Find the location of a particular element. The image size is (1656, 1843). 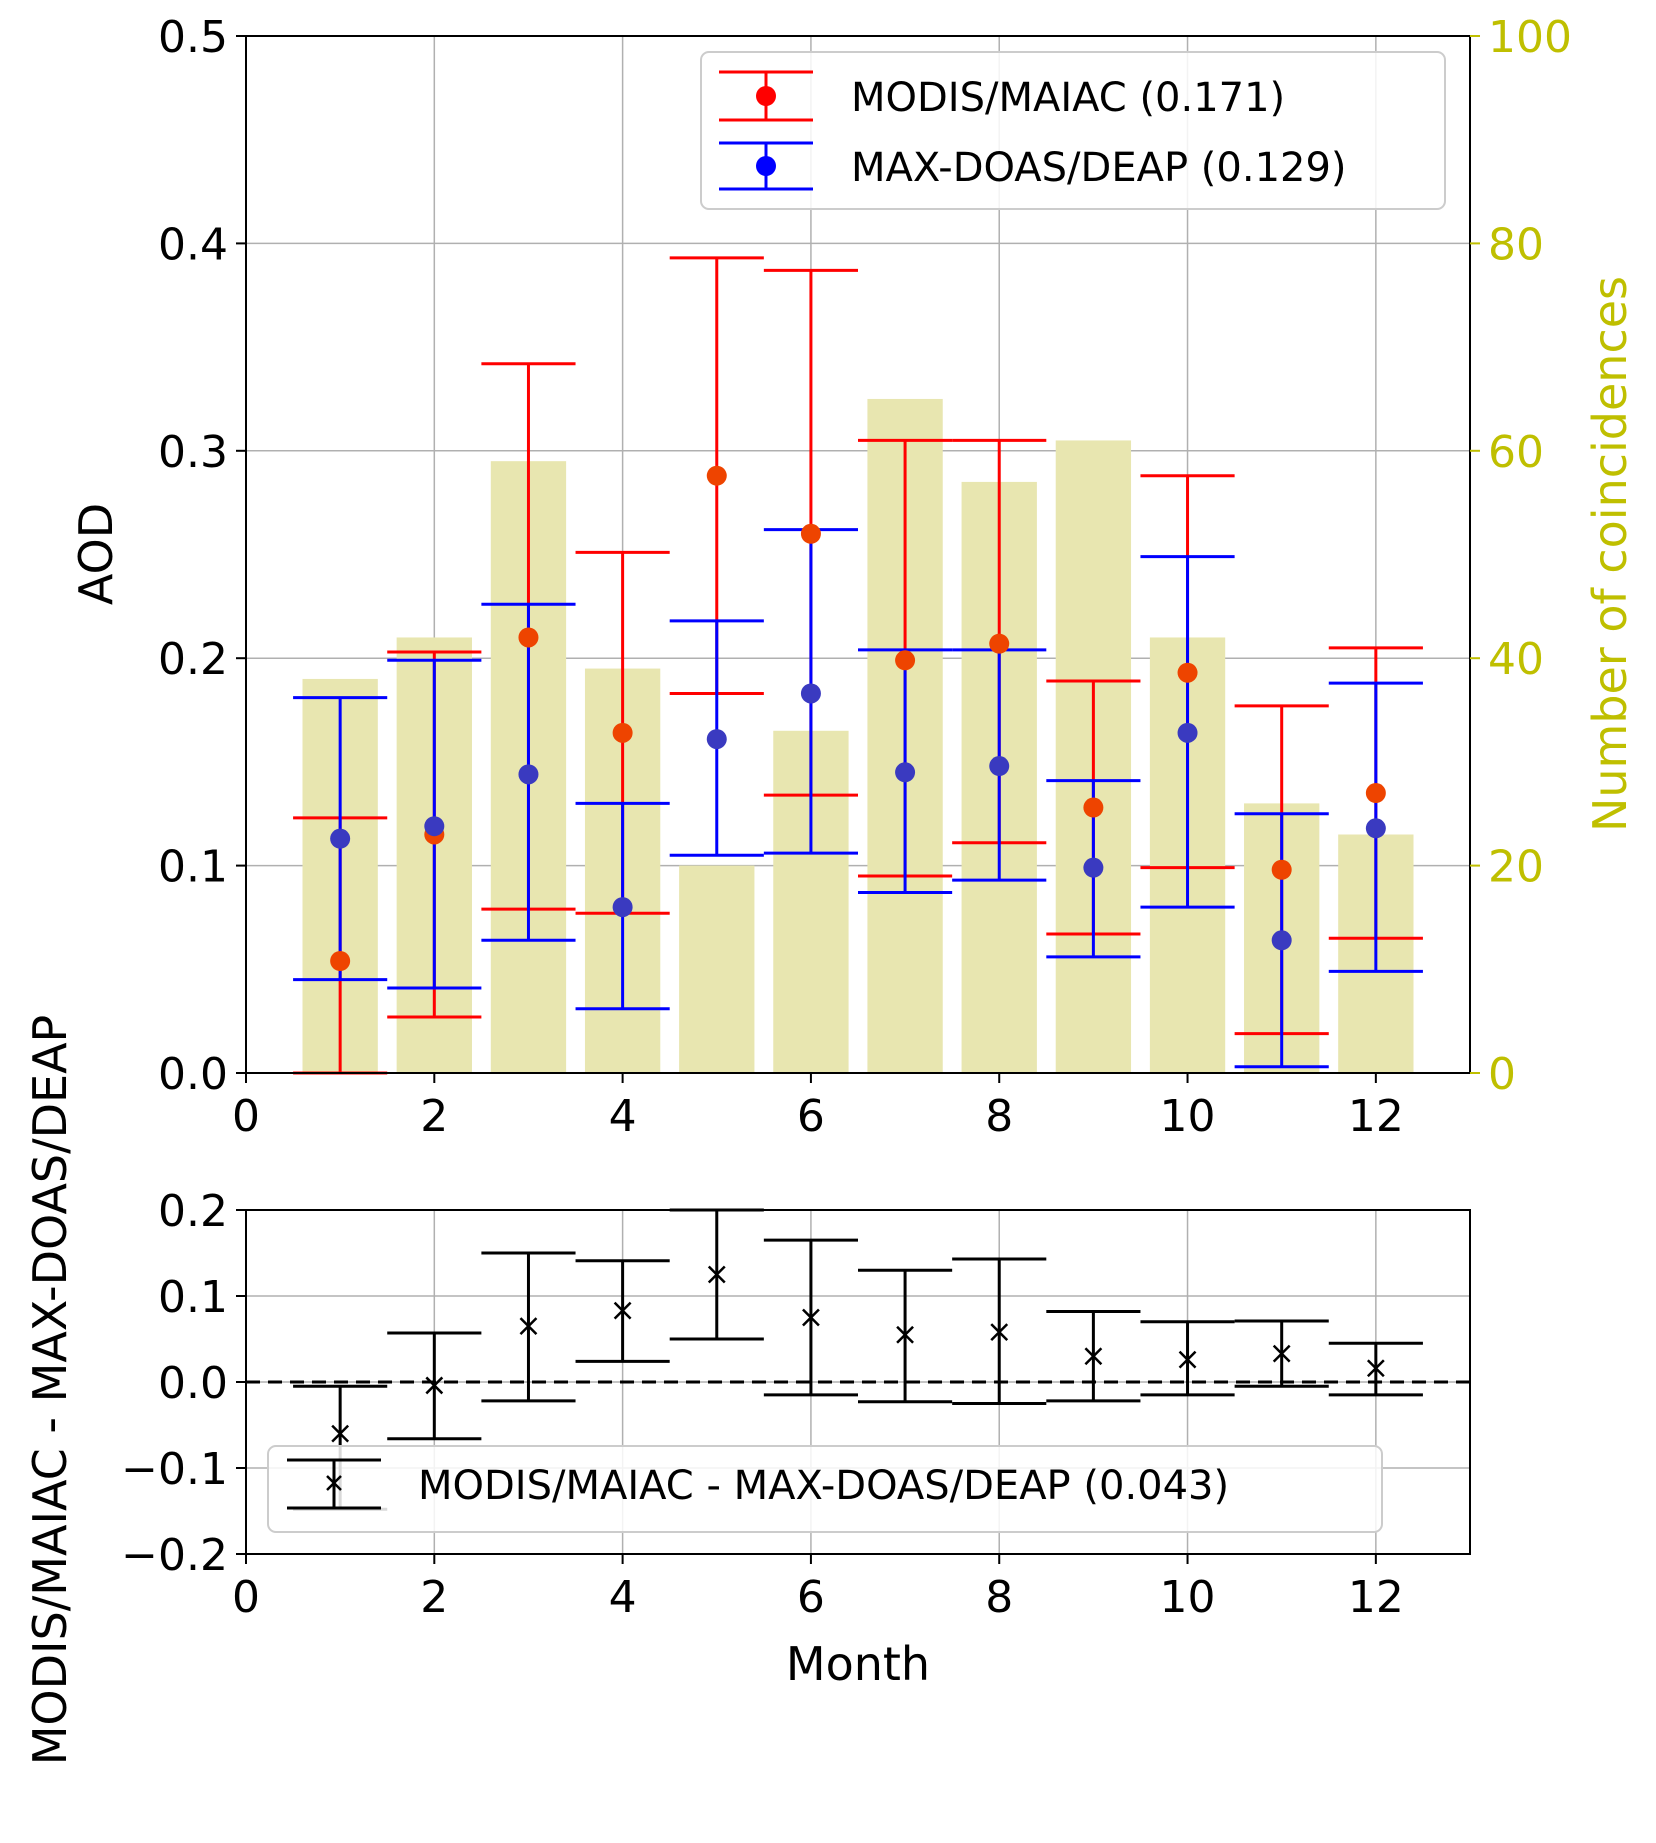

difference-y-tick-label: 0.1 is located at coordinates (193, 1297).